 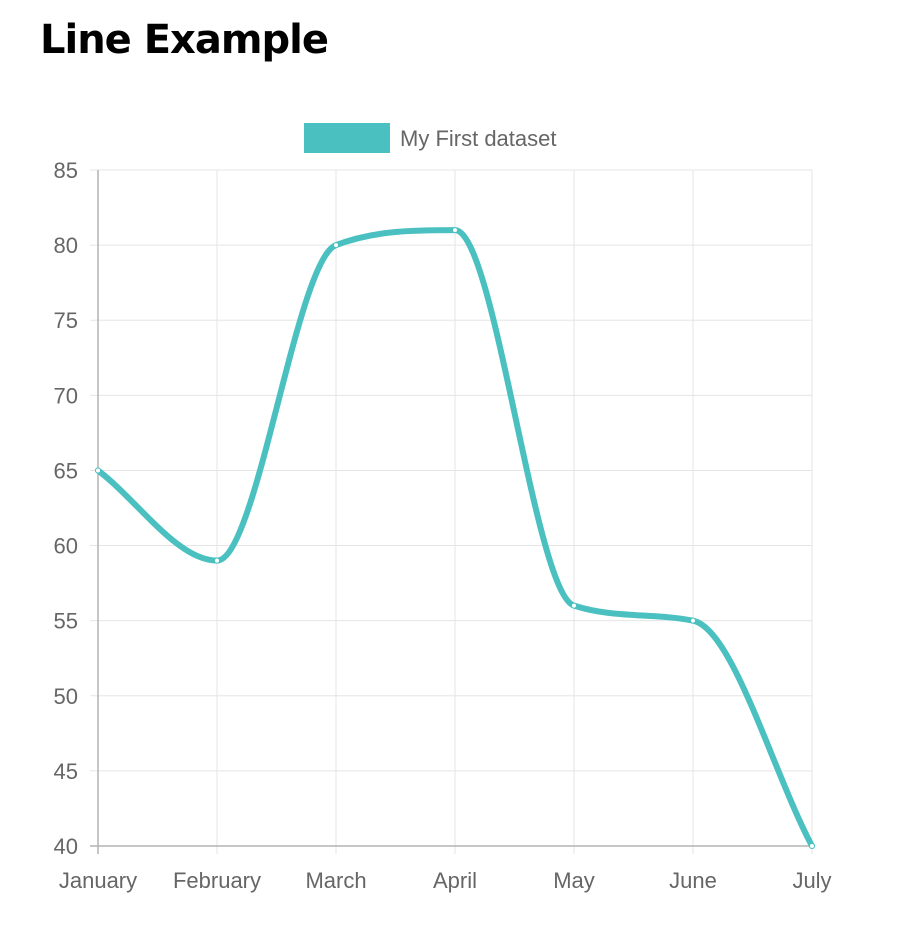 I want to click on legend-swatch, so click(x=347, y=138).